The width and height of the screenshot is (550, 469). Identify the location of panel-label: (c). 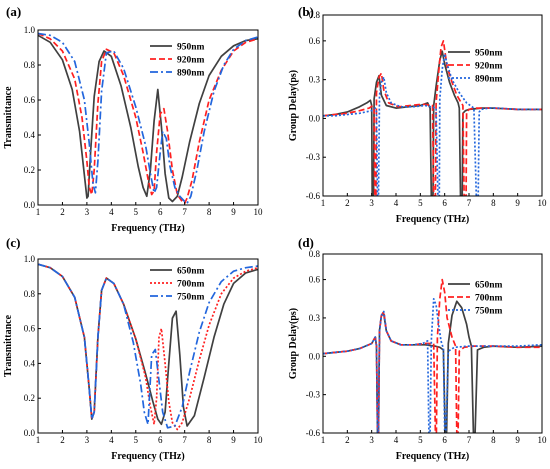
(13, 242).